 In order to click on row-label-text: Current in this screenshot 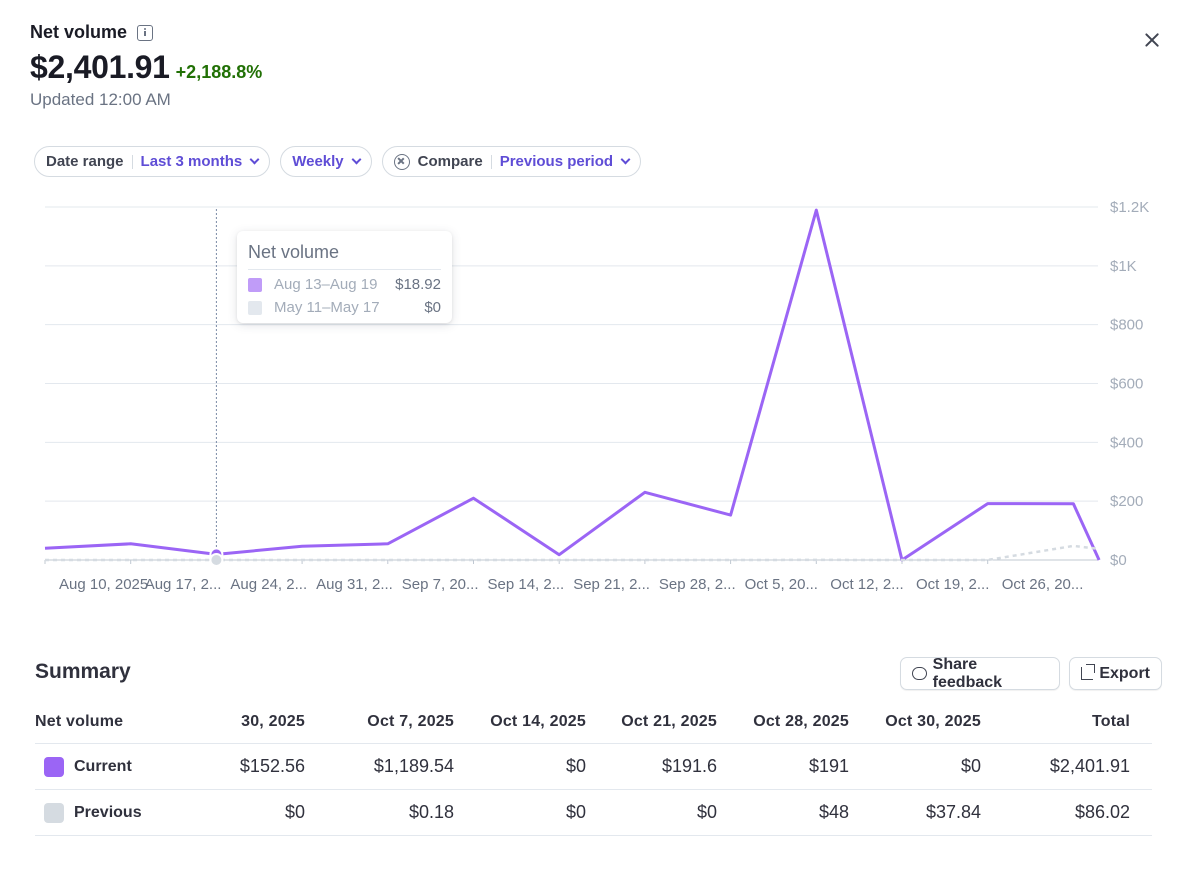, I will do `click(103, 766)`.